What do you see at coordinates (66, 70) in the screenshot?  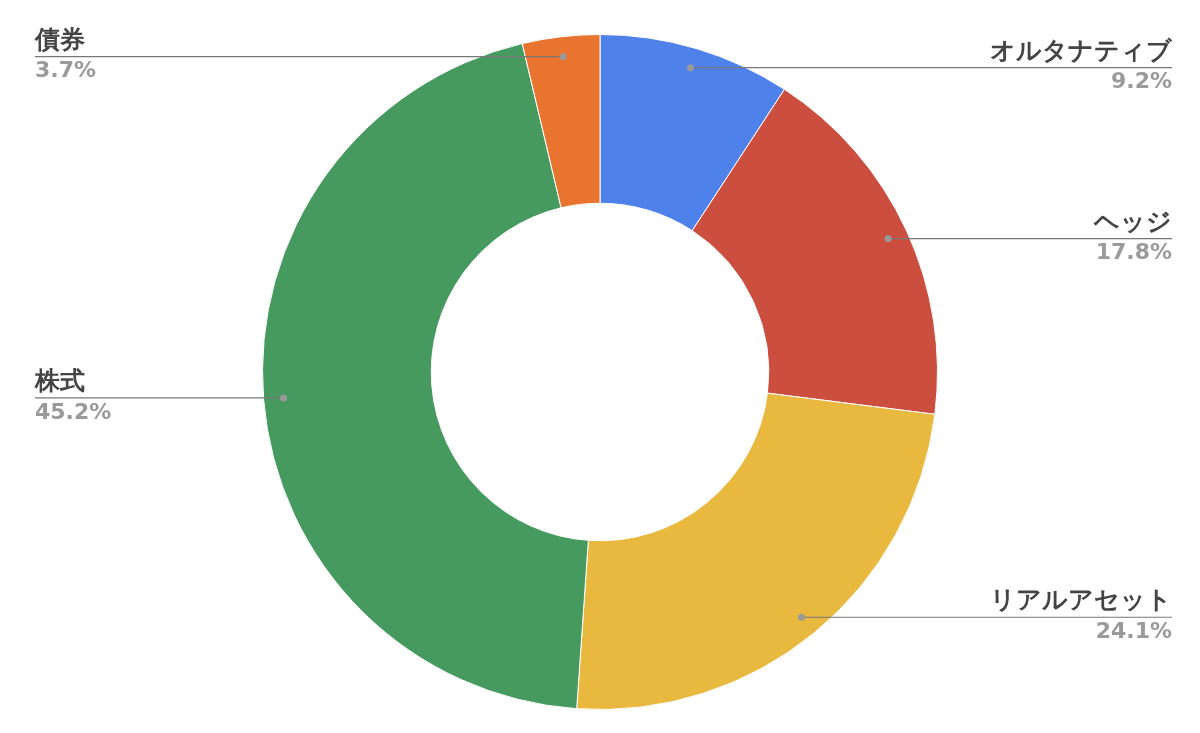 I see `data-label: 3.7%` at bounding box center [66, 70].